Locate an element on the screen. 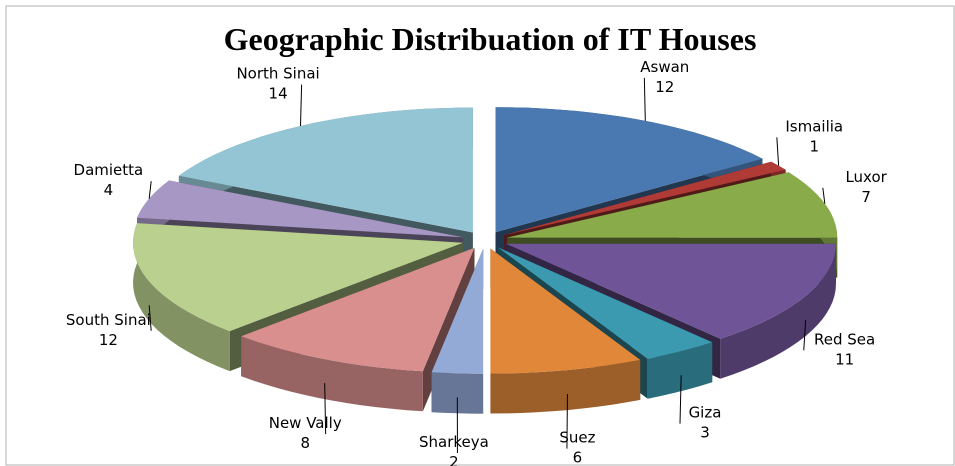  data-label-name: Suez is located at coordinates (577, 438).